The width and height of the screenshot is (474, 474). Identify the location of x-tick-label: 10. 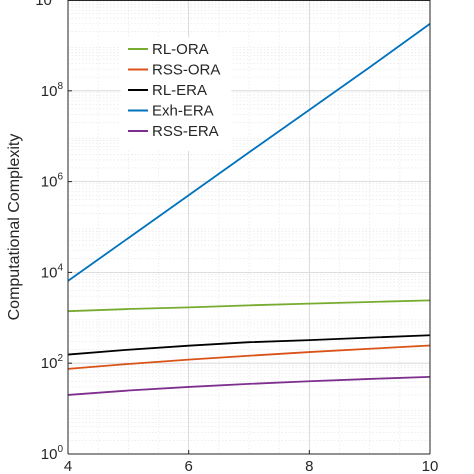
(430, 466).